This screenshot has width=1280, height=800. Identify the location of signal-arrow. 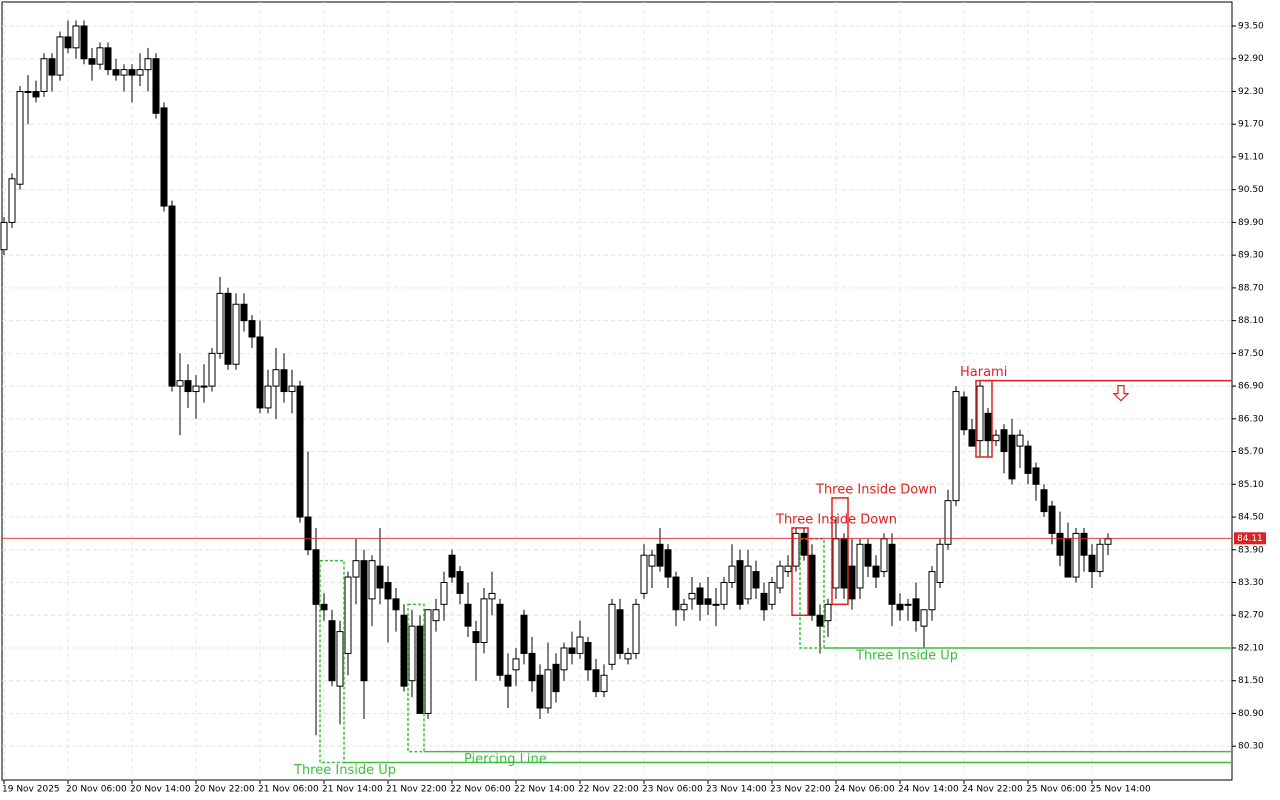
(1121, 393).